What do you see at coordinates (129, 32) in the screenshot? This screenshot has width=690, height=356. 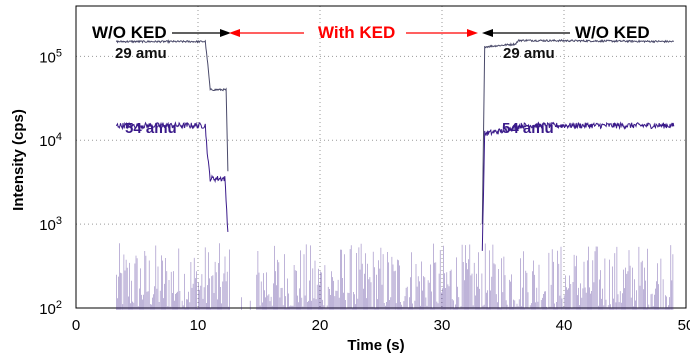 I see `annotation-left-mode: W/O KED` at bounding box center [129, 32].